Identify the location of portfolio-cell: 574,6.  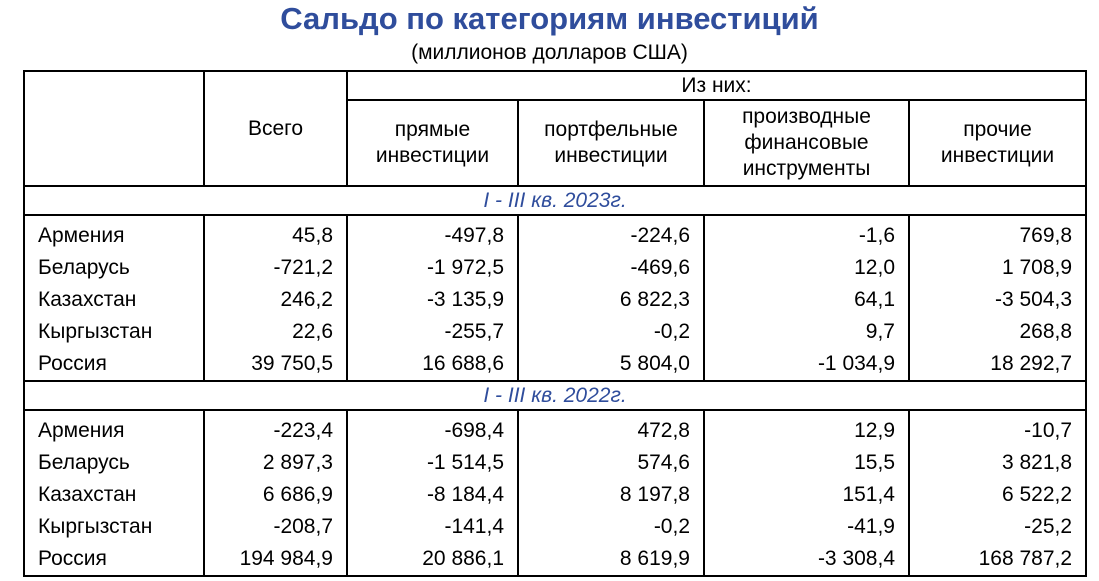
(611, 463).